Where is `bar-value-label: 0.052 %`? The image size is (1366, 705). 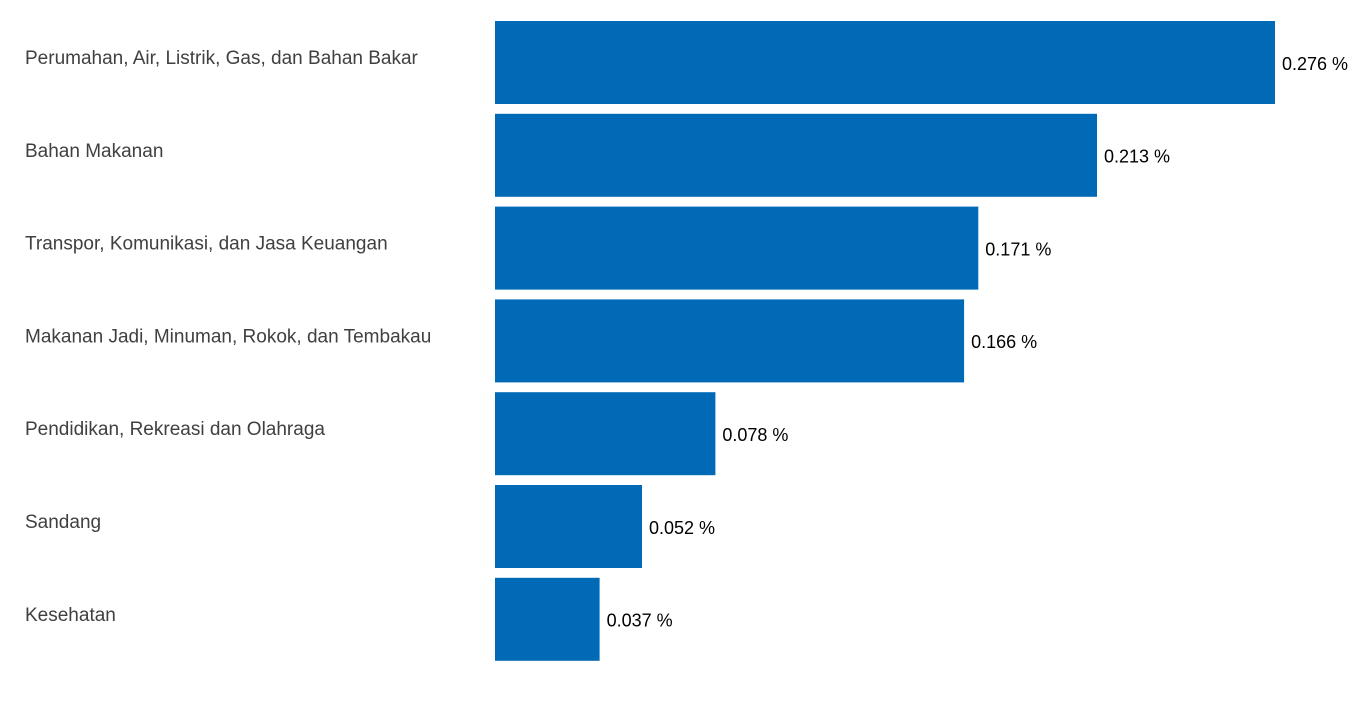
bar-value-label: 0.052 % is located at coordinates (682, 528).